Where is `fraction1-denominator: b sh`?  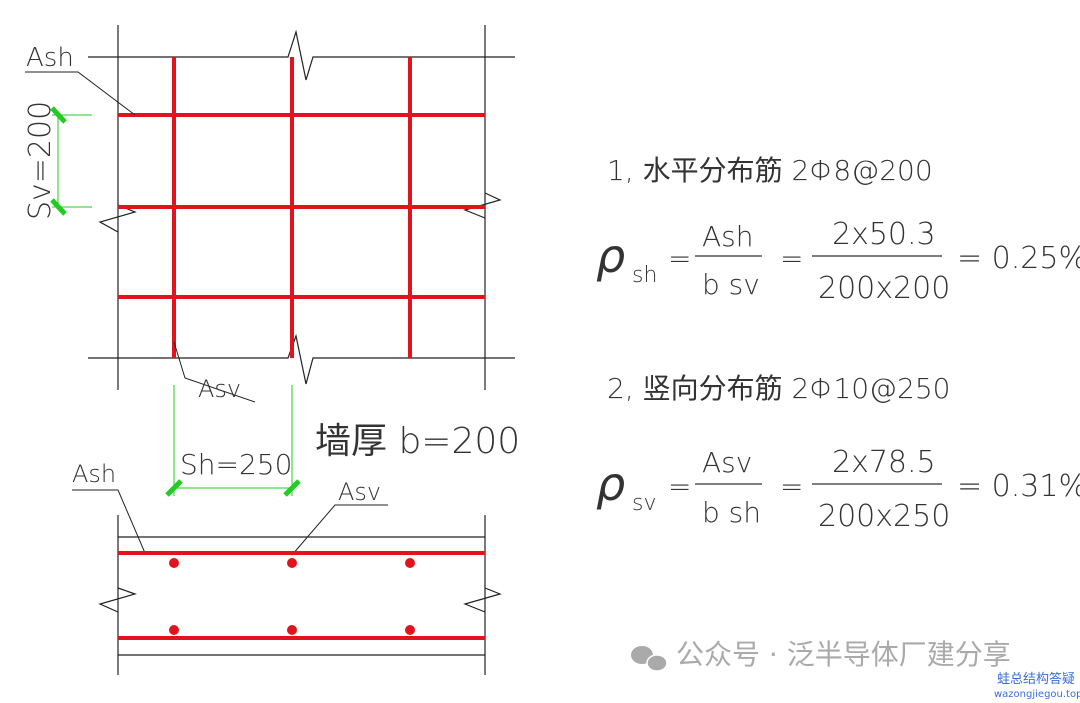 fraction1-denominator: b sh is located at coordinates (731, 512).